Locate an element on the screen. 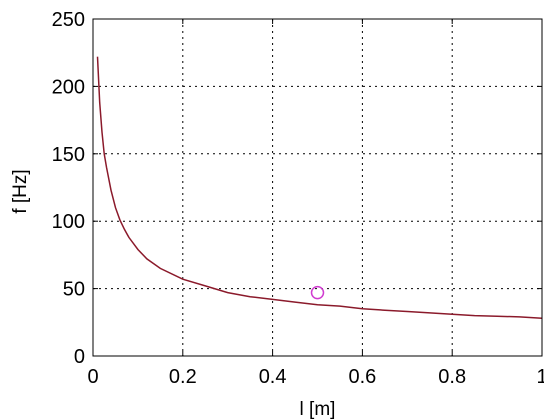 This screenshot has height=419, width=544. highlight-point-marker is located at coordinates (317, 292).